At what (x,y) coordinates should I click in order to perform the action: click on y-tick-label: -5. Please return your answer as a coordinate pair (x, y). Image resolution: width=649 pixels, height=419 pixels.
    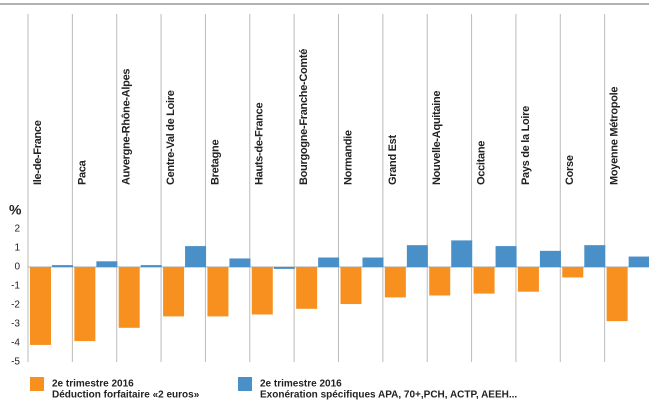
    Looking at the image, I should click on (15, 362).